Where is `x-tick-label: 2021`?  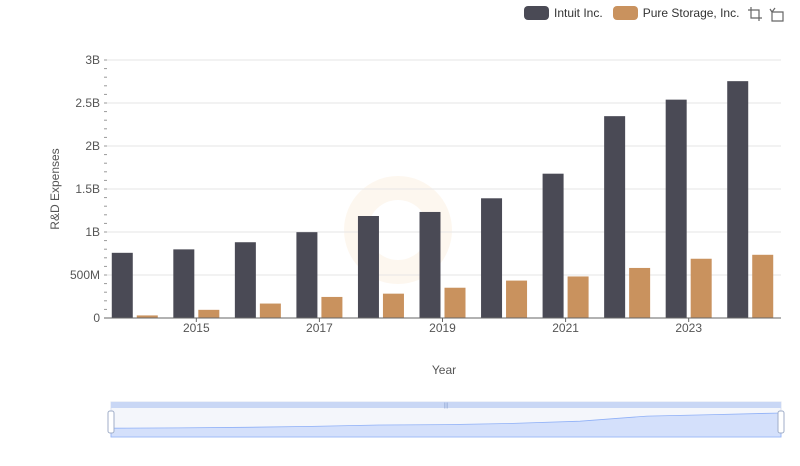
x-tick-label: 2021 is located at coordinates (565, 328).